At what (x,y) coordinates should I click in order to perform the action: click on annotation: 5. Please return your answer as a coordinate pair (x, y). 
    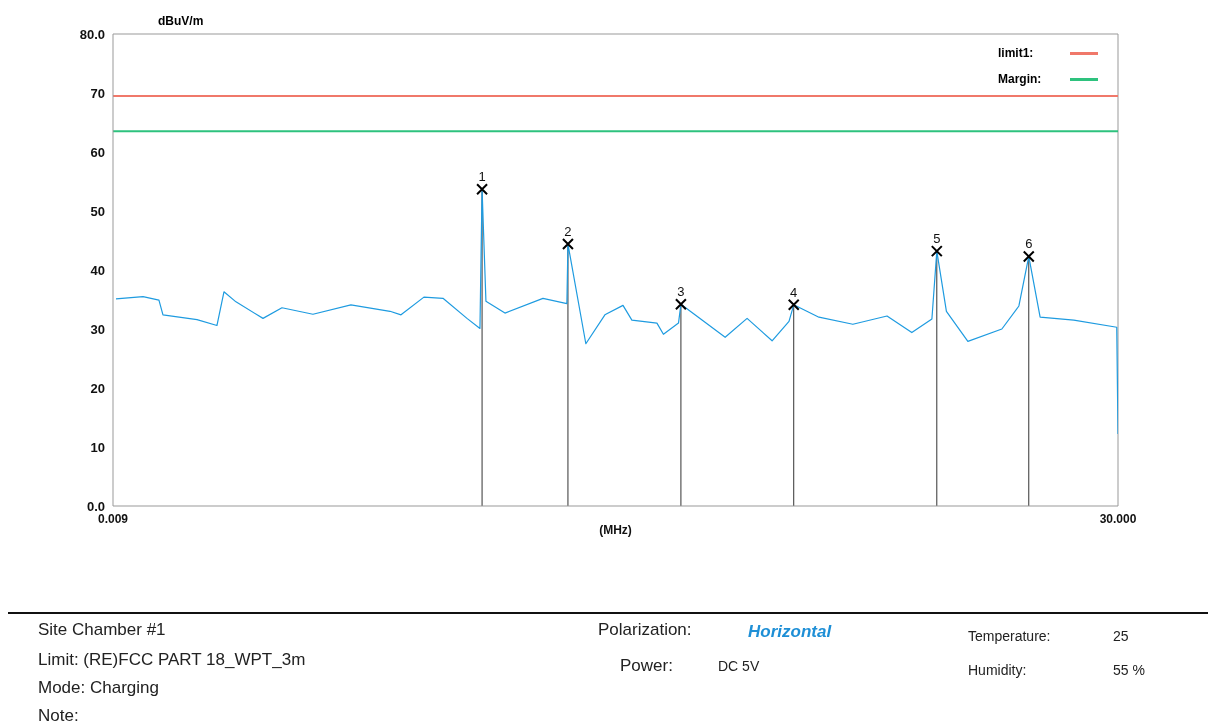
    Looking at the image, I should click on (937, 239).